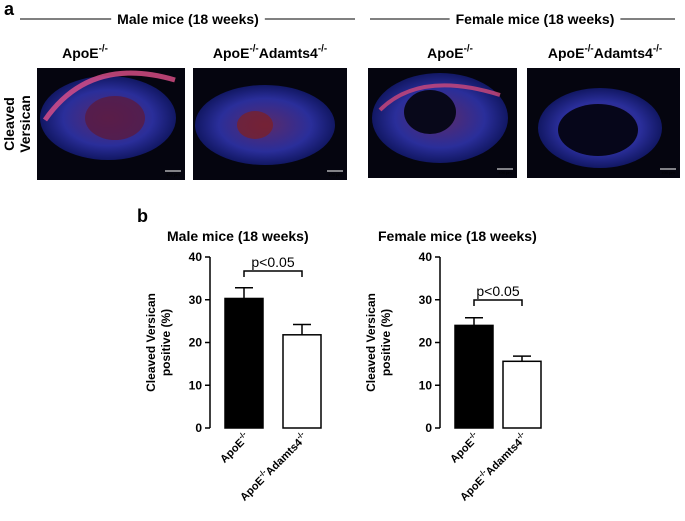 The height and width of the screenshot is (521, 685). I want to click on group-title: Female mice (18 weeks), so click(535, 19).